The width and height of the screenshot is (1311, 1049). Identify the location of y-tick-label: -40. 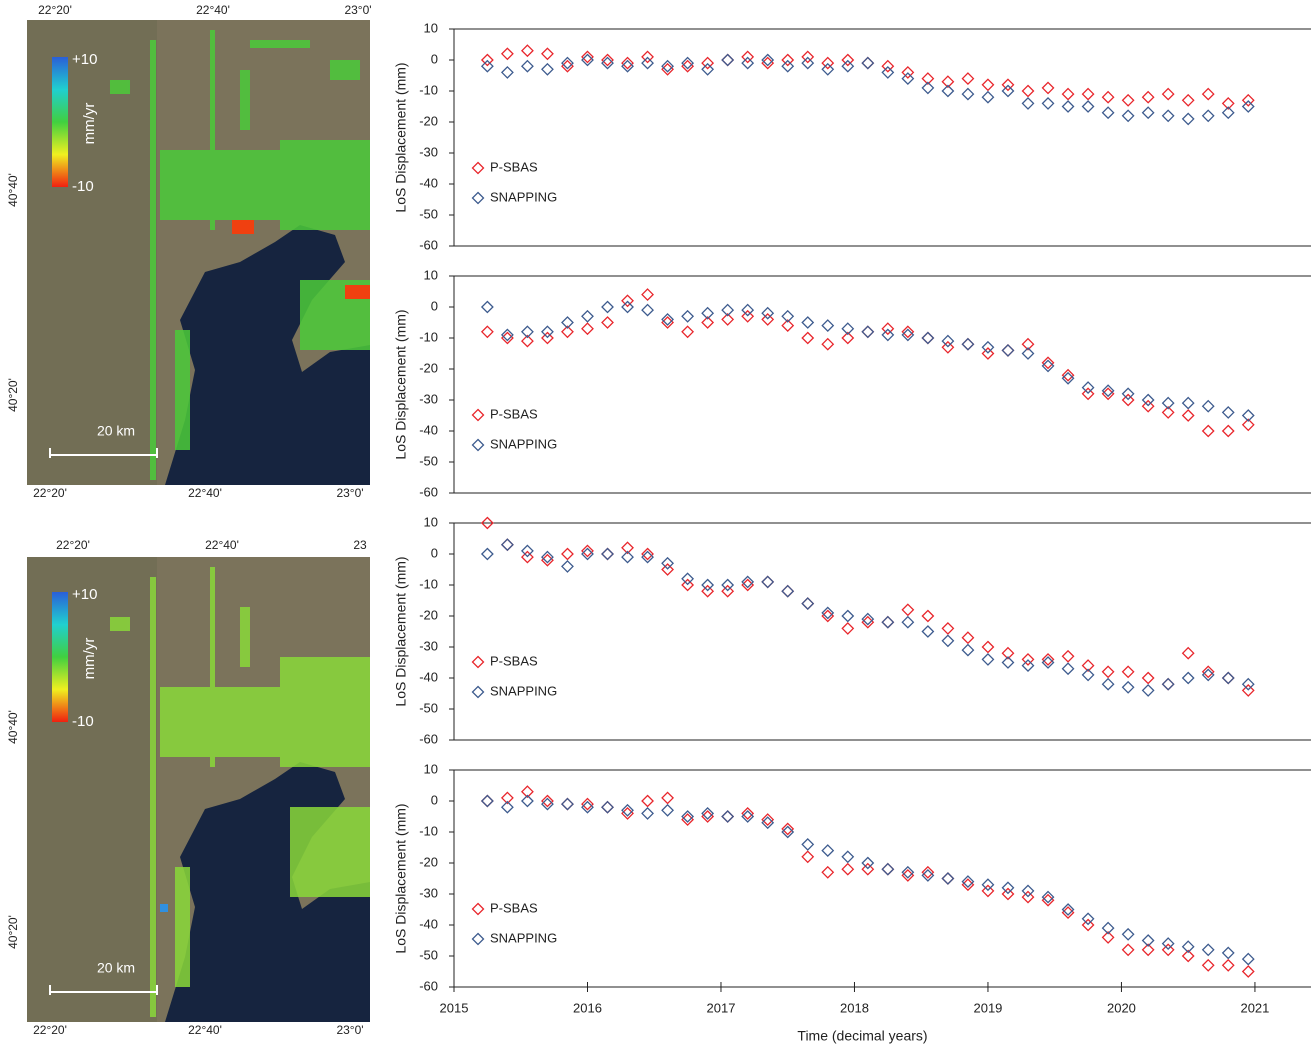
(428, 676).